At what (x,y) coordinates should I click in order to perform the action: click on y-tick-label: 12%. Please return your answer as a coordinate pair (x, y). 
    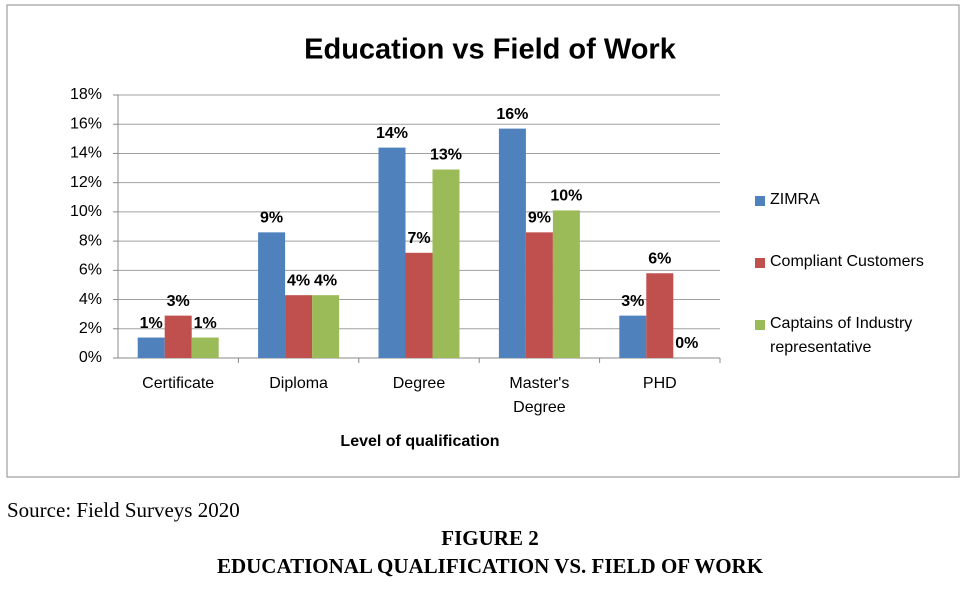
    Looking at the image, I should click on (86, 182).